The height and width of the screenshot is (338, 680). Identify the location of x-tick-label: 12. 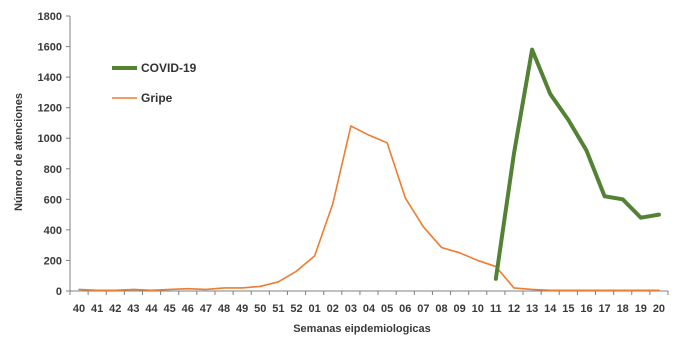
(514, 309).